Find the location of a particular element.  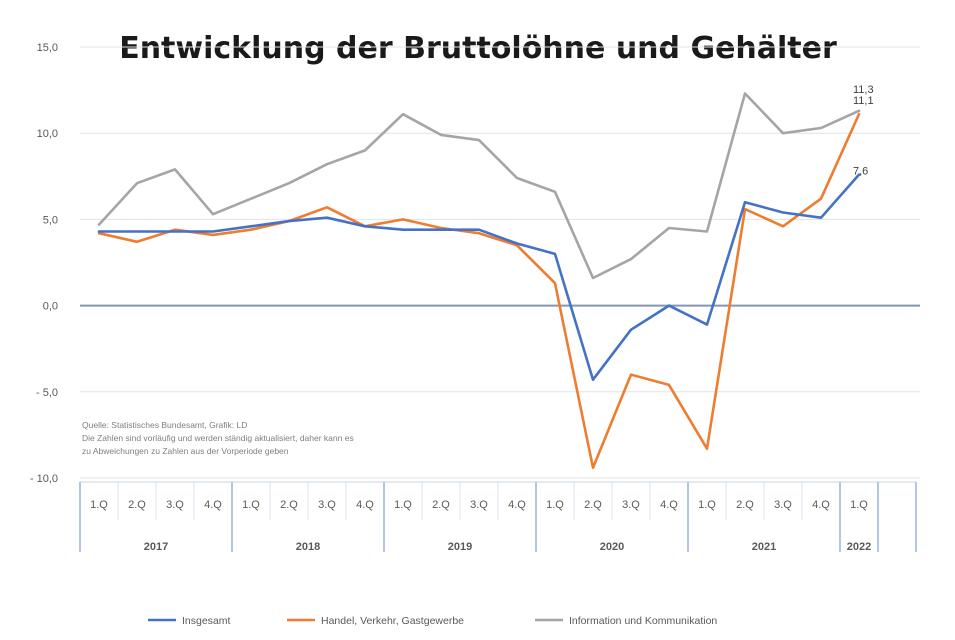

year-label: 2019 is located at coordinates (460, 547).